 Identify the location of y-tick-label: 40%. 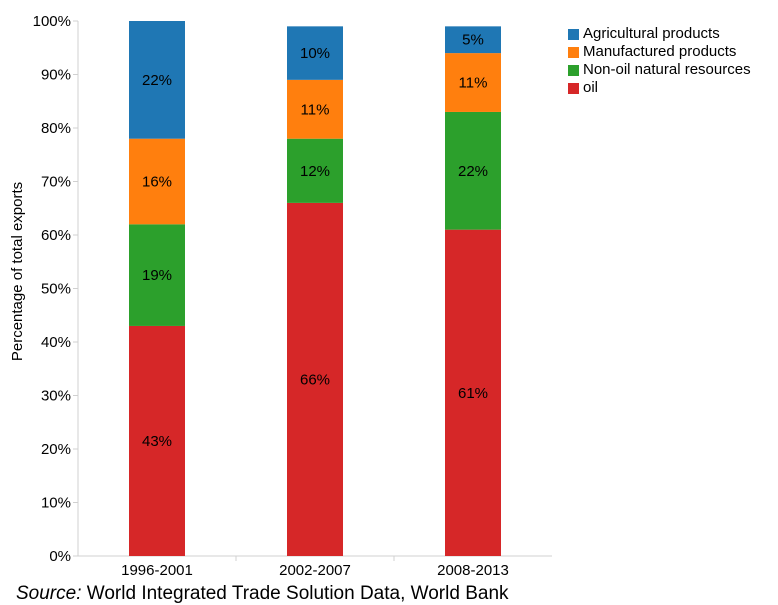
(56, 342).